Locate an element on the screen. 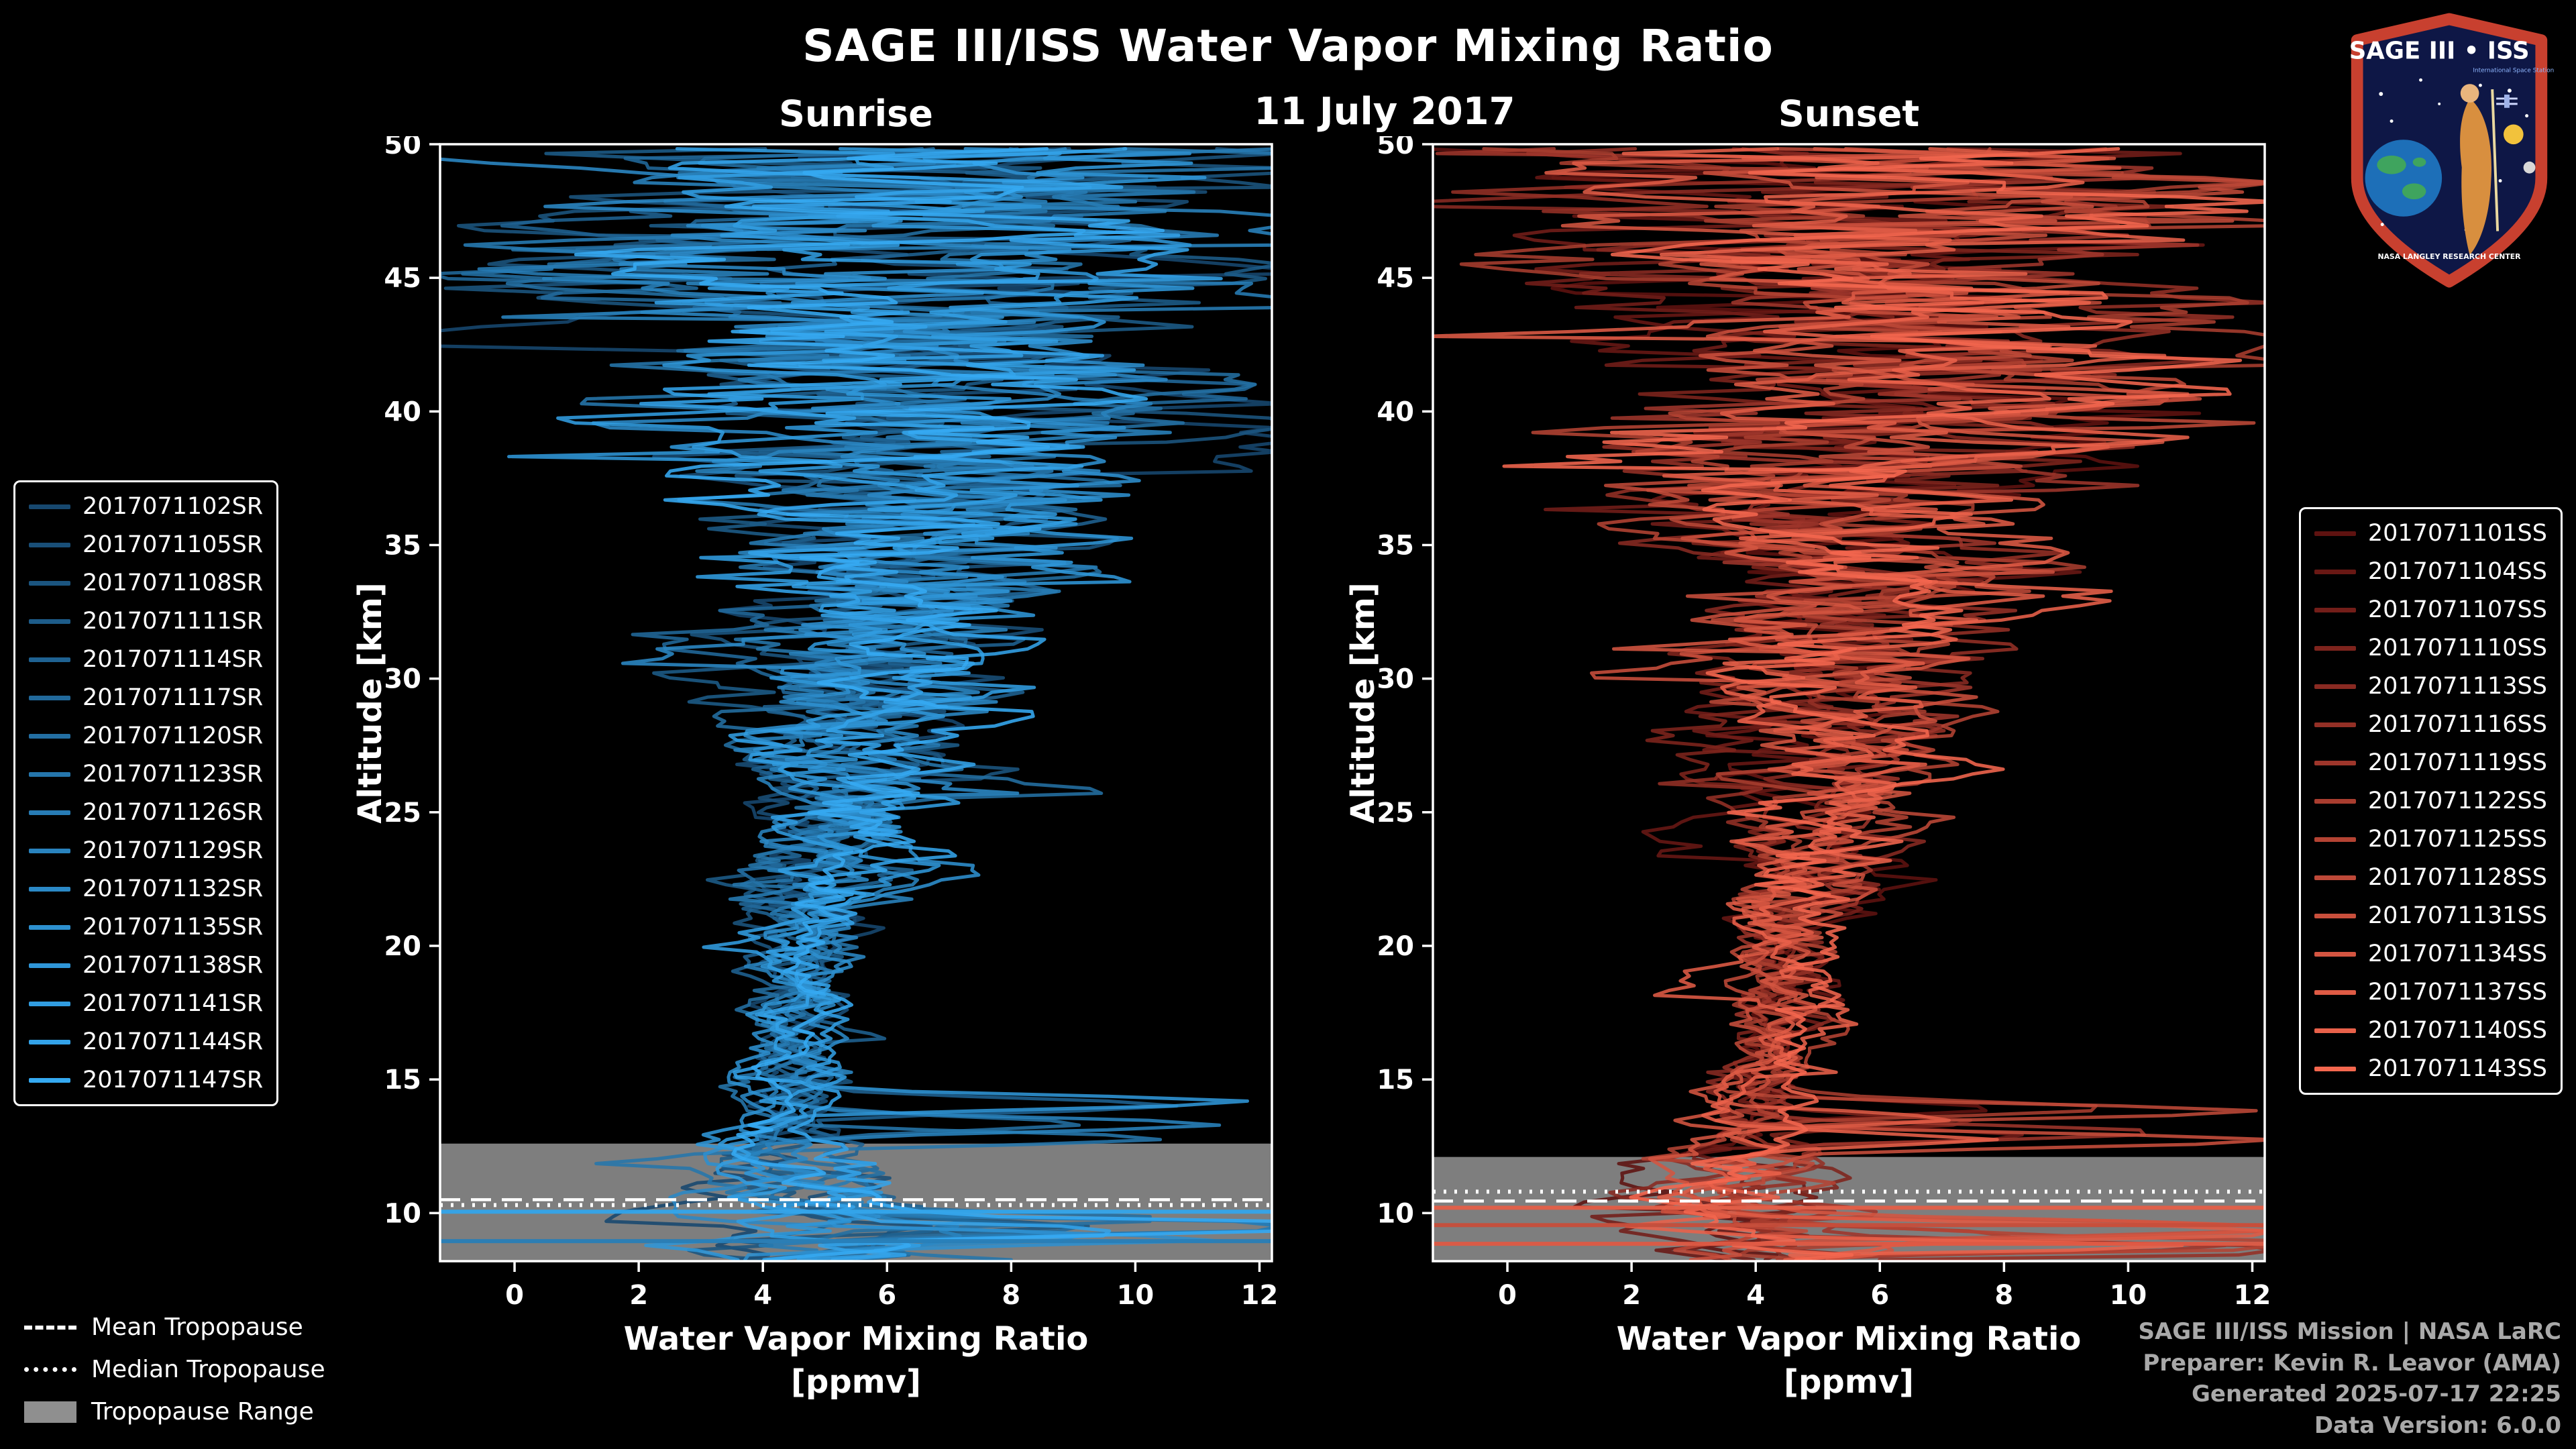  x-tick-label: 4 is located at coordinates (1755, 1295).